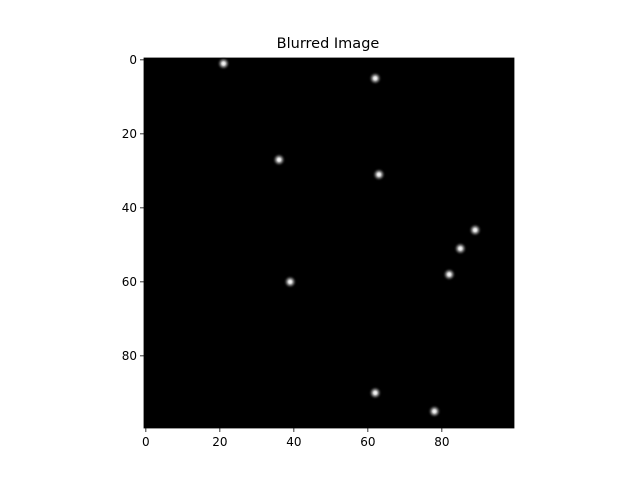 This screenshot has height=480, width=640. I want to click on x-tick-label: 40, so click(293, 442).